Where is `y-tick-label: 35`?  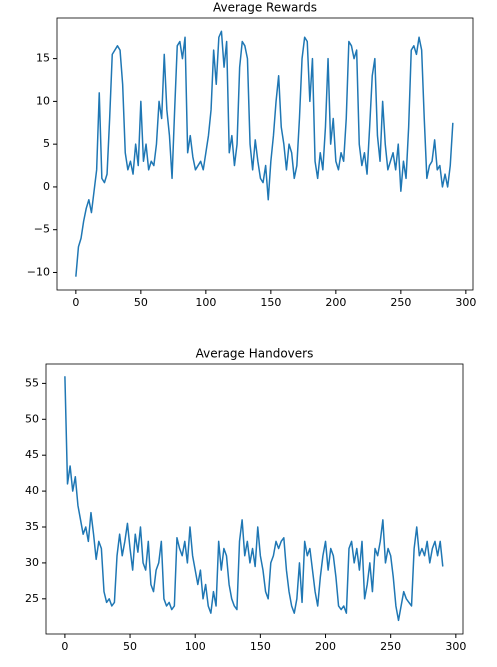 y-tick-label: 35 is located at coordinates (32, 526).